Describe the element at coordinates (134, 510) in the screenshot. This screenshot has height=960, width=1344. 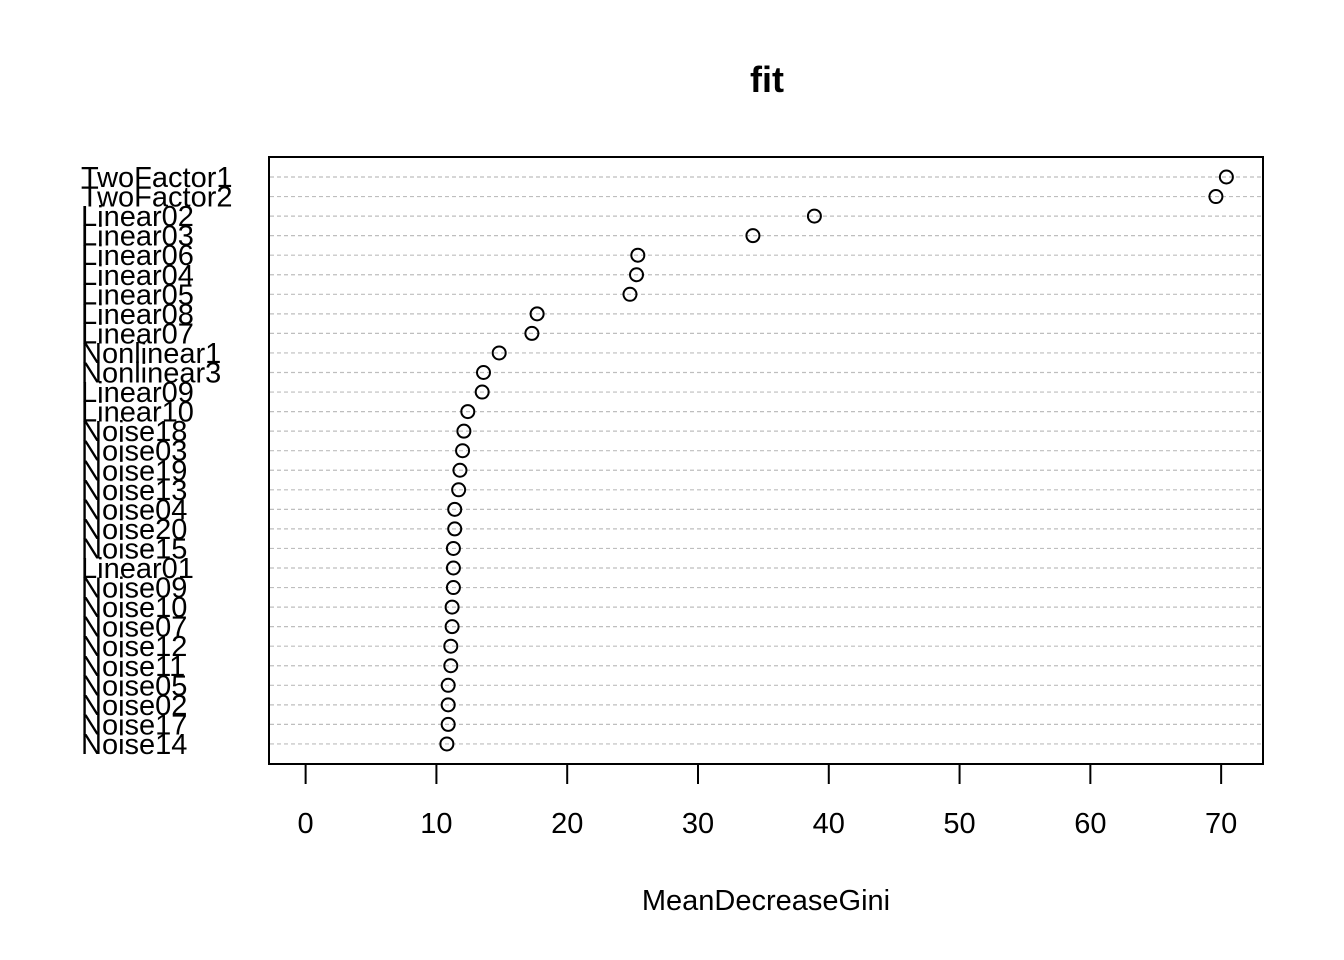
I see `category-label: Noise04` at that location.